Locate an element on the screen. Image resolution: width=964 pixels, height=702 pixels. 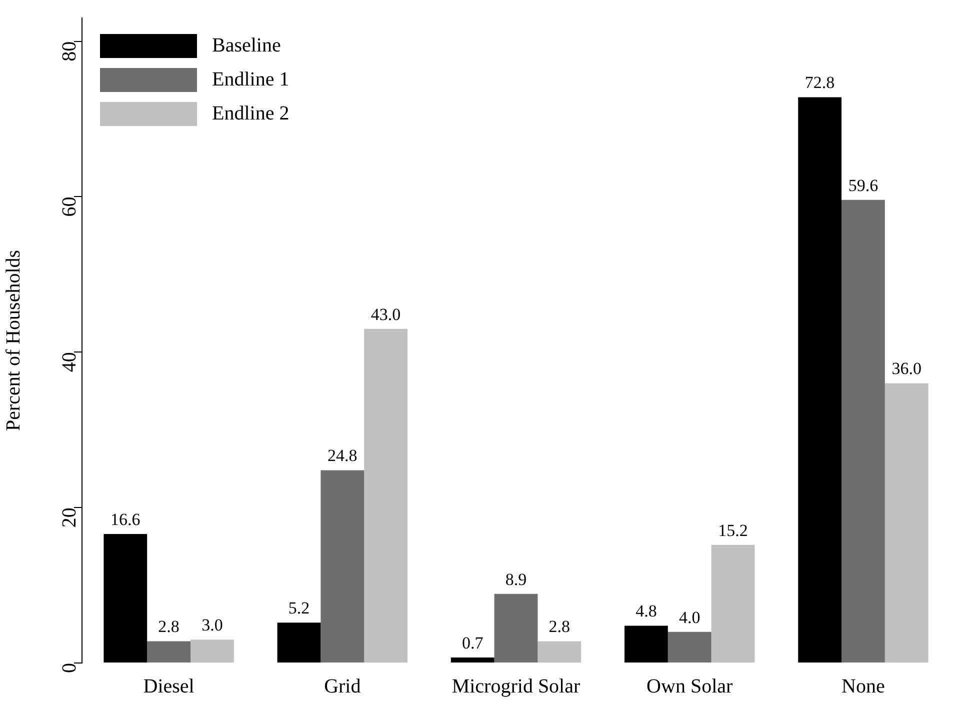
legend-label: Baseline is located at coordinates (246, 45).